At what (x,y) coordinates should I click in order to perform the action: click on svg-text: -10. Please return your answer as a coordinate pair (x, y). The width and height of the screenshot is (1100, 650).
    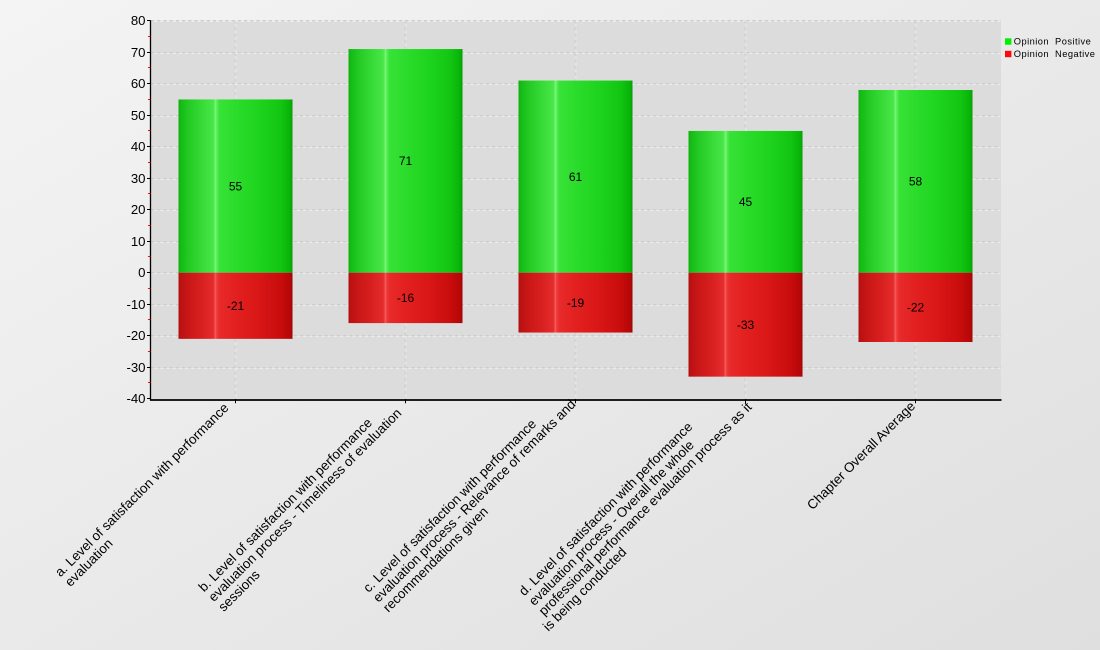
    Looking at the image, I should click on (135, 304).